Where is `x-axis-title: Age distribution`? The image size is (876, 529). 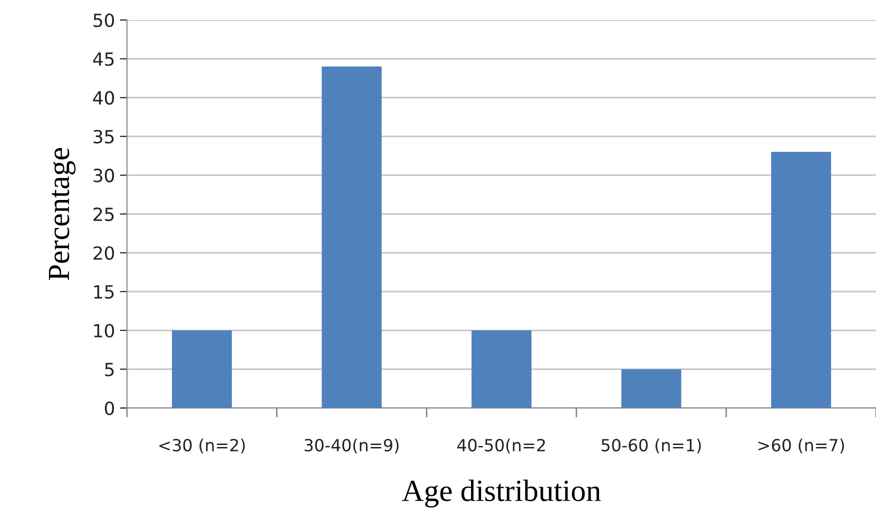 x-axis-title: Age distribution is located at coordinates (501, 494).